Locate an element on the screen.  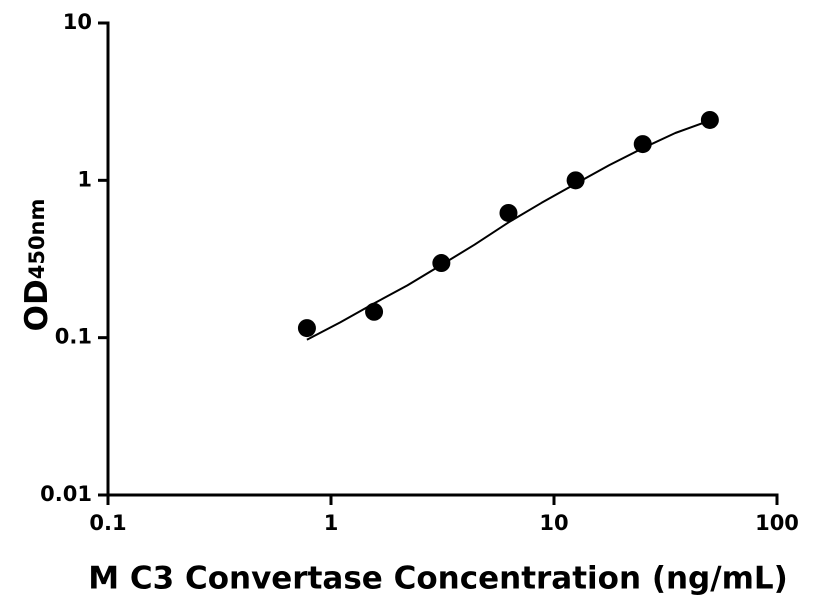
x-tick-label: 10 is located at coordinates (553, 523).